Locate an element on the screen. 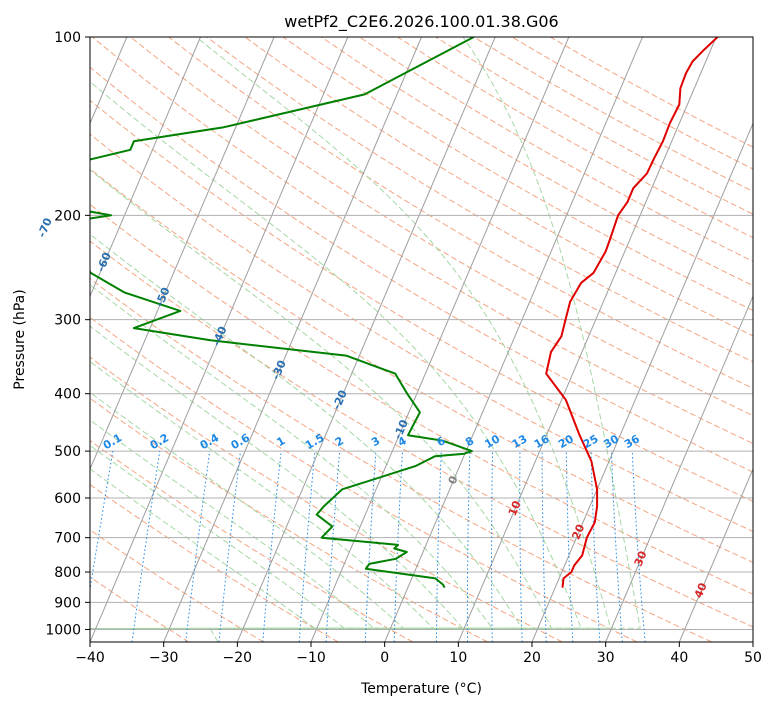  isotherm-label: -20 is located at coordinates (340, 400).